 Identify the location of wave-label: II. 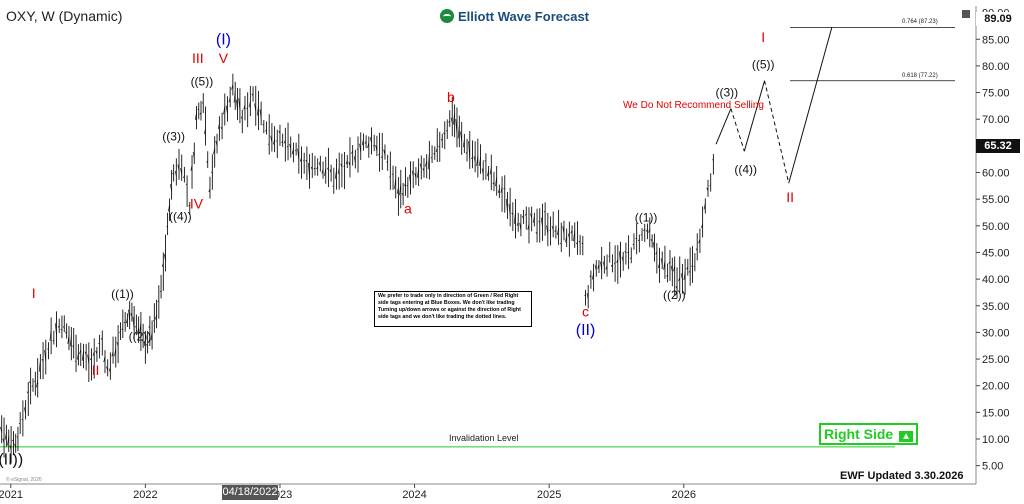
(96, 370).